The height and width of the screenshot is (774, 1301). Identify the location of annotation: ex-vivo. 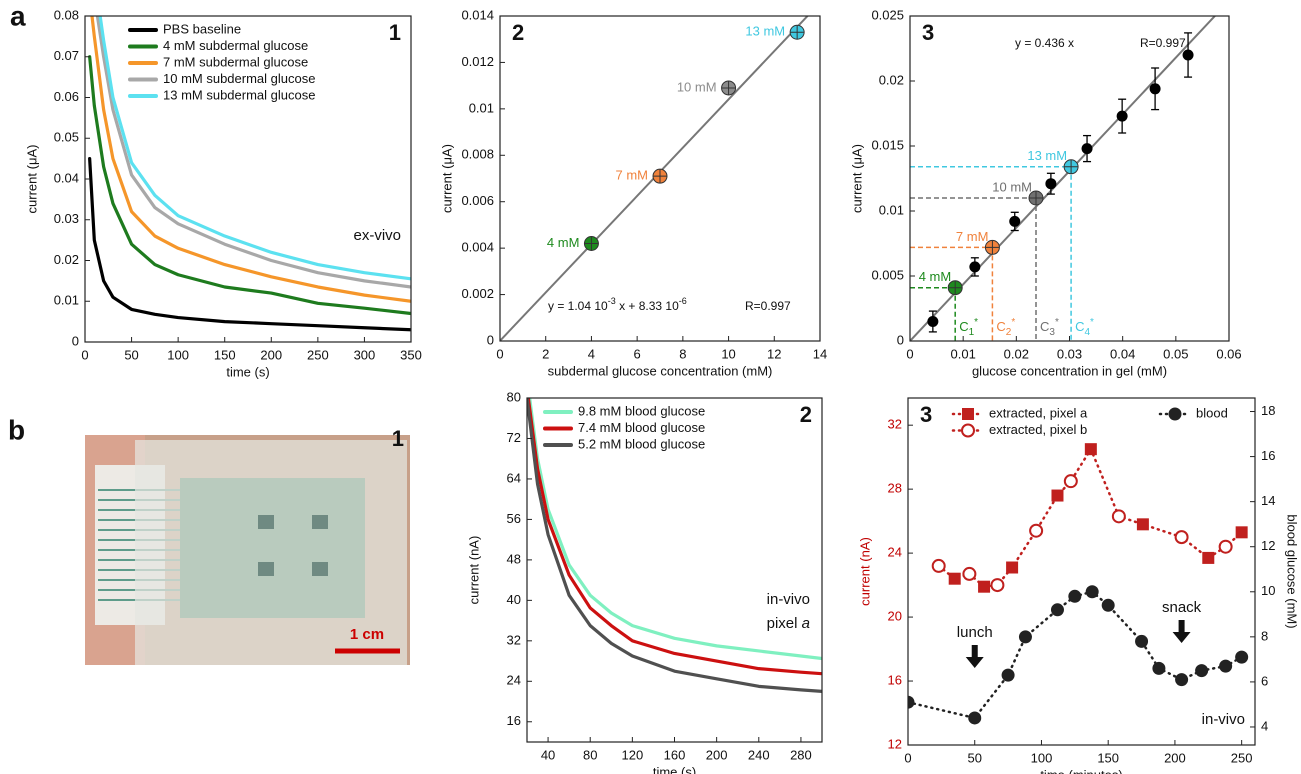
(377, 235).